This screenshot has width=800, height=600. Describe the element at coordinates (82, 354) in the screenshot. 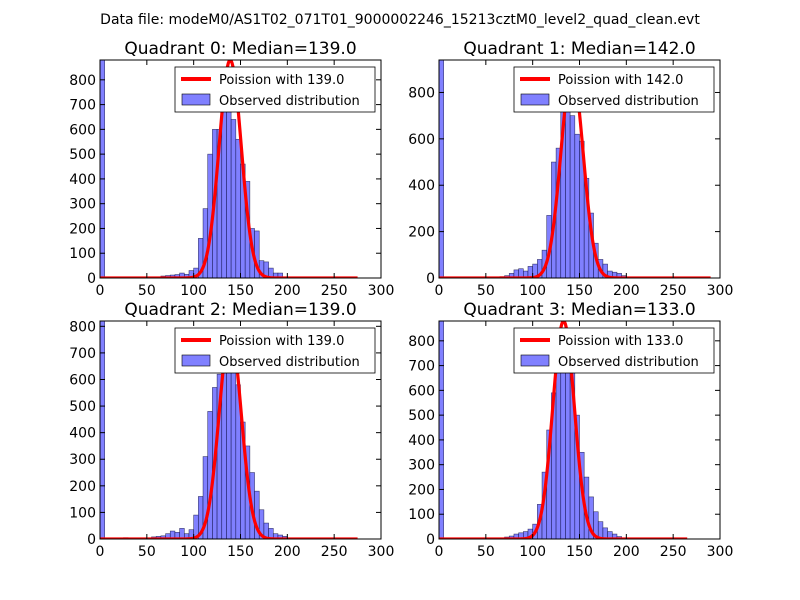

I see `quadrant-2-ytick-label: 700` at that location.